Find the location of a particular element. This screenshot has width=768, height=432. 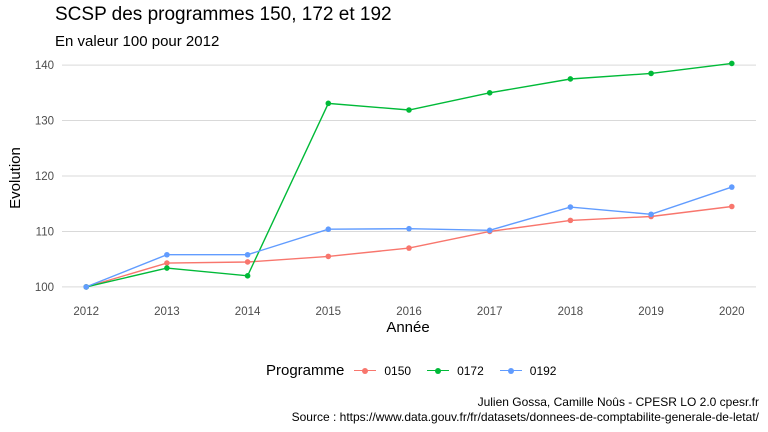

y-tick-label-120: 120 is located at coordinates (44, 177).